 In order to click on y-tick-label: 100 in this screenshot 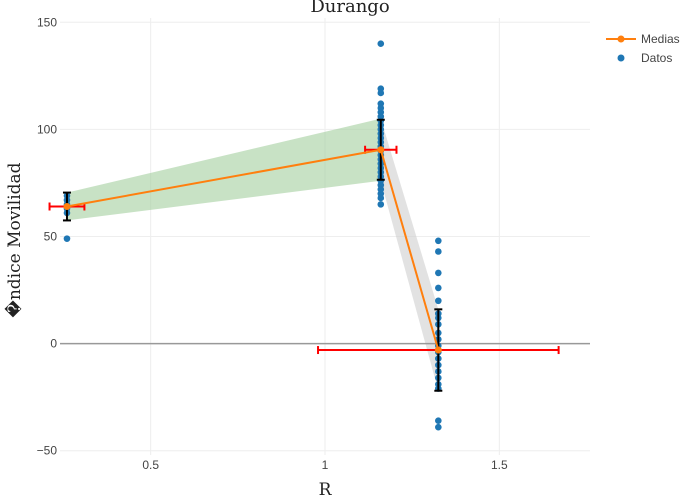, I will do `click(47, 129)`.